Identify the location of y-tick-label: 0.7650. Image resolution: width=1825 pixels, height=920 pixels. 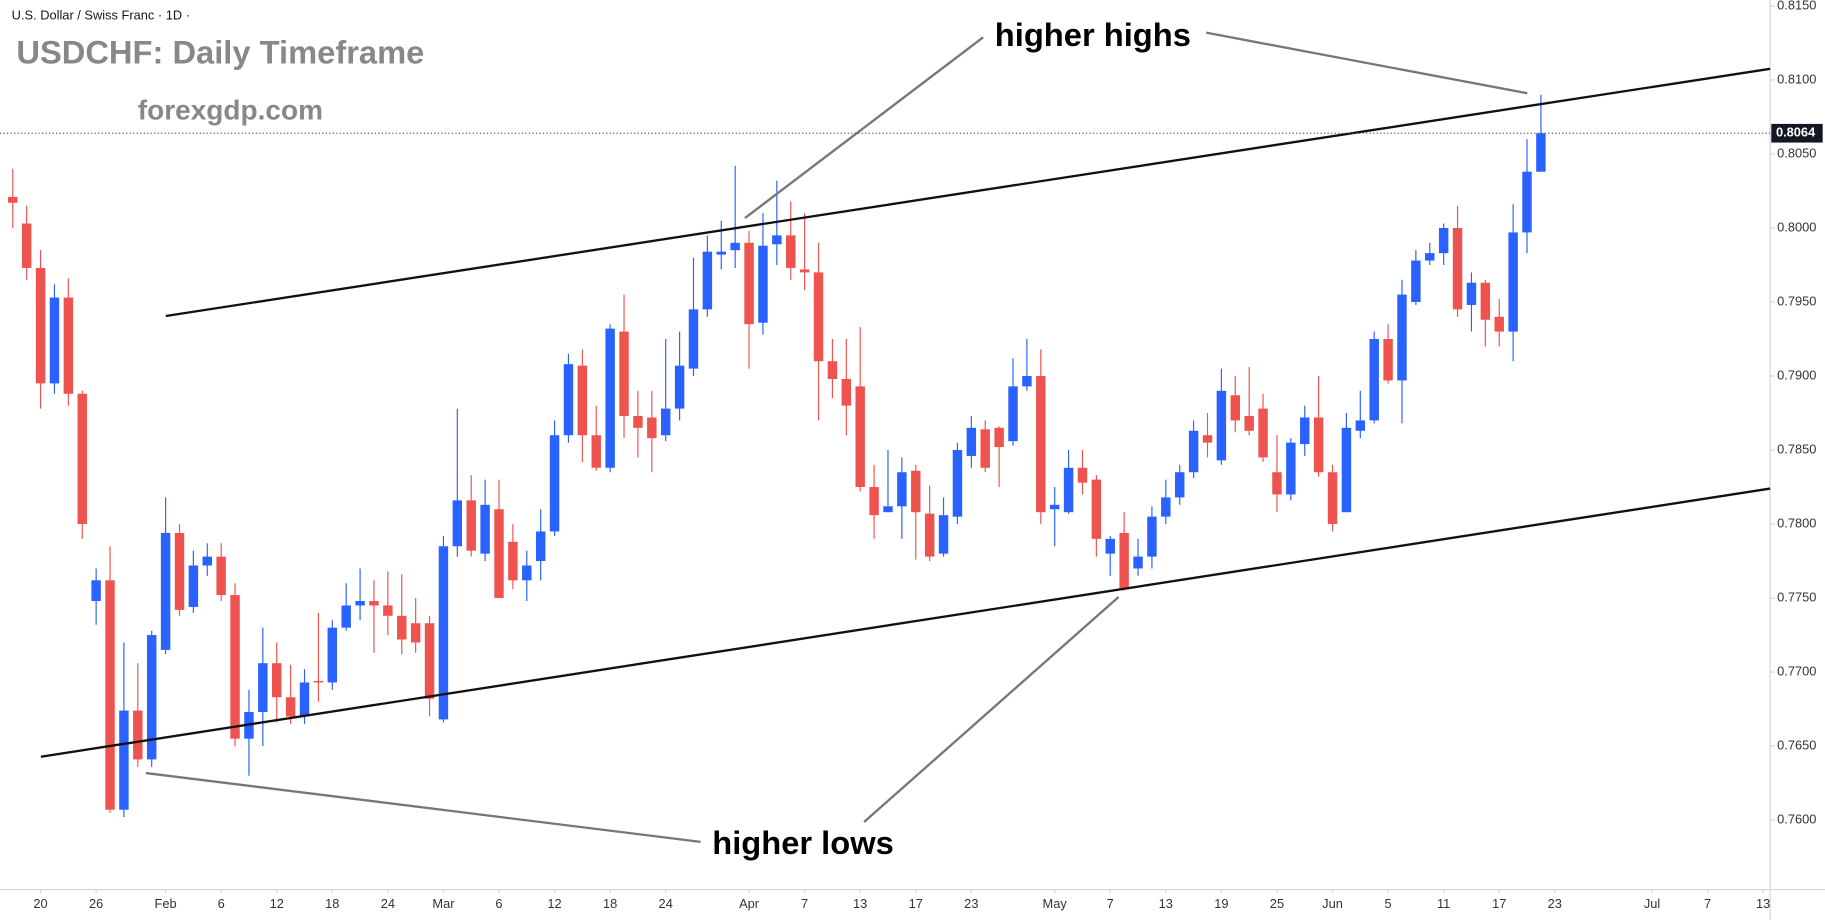
(1796, 744).